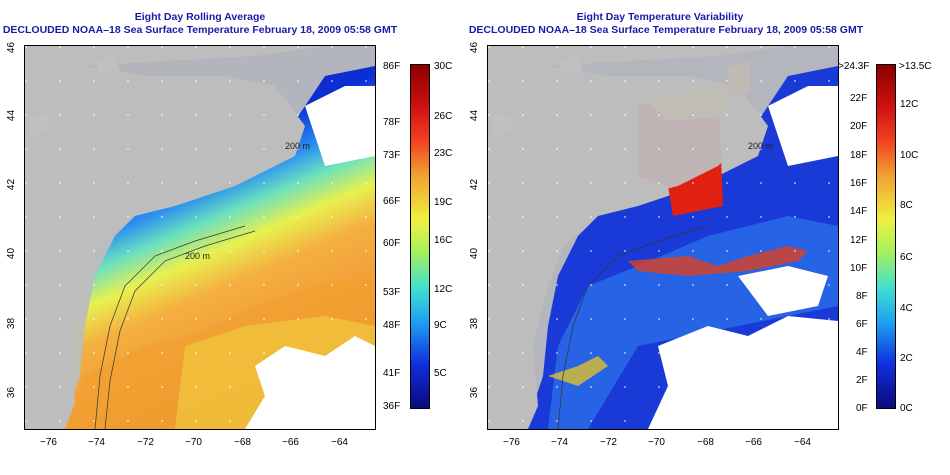 This screenshot has height=475, width=950. I want to click on colorbar-f-label: 6F, so click(862, 324).